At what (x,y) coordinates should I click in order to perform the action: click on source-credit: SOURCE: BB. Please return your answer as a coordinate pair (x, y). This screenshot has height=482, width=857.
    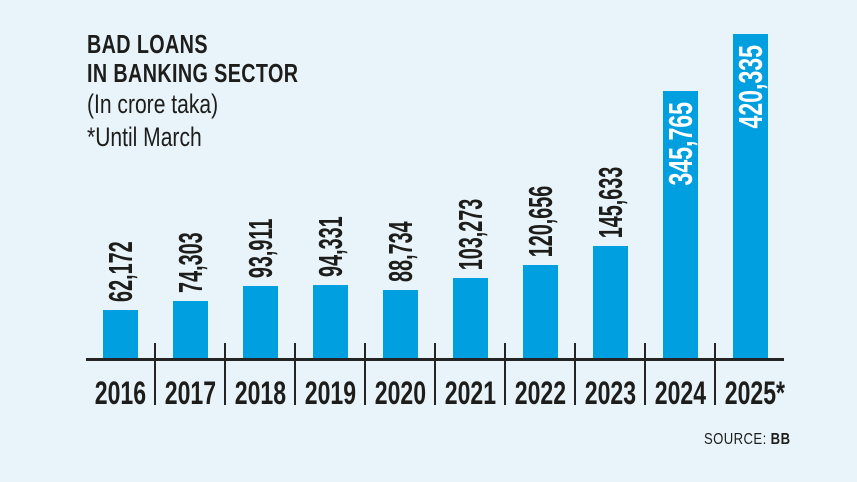
    Looking at the image, I should click on (747, 440).